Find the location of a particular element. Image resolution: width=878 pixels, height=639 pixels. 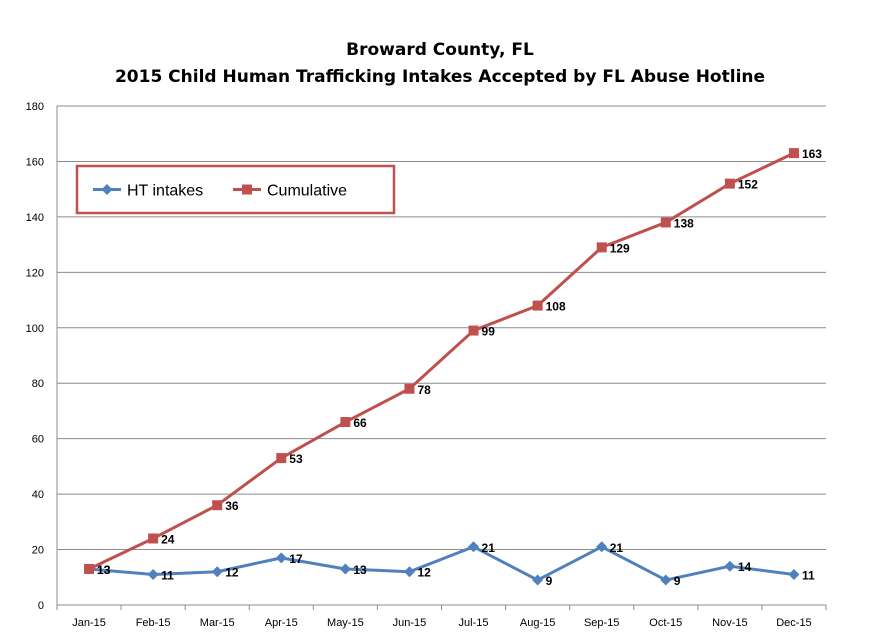

y-tick-label: 120 is located at coordinates (35, 273).